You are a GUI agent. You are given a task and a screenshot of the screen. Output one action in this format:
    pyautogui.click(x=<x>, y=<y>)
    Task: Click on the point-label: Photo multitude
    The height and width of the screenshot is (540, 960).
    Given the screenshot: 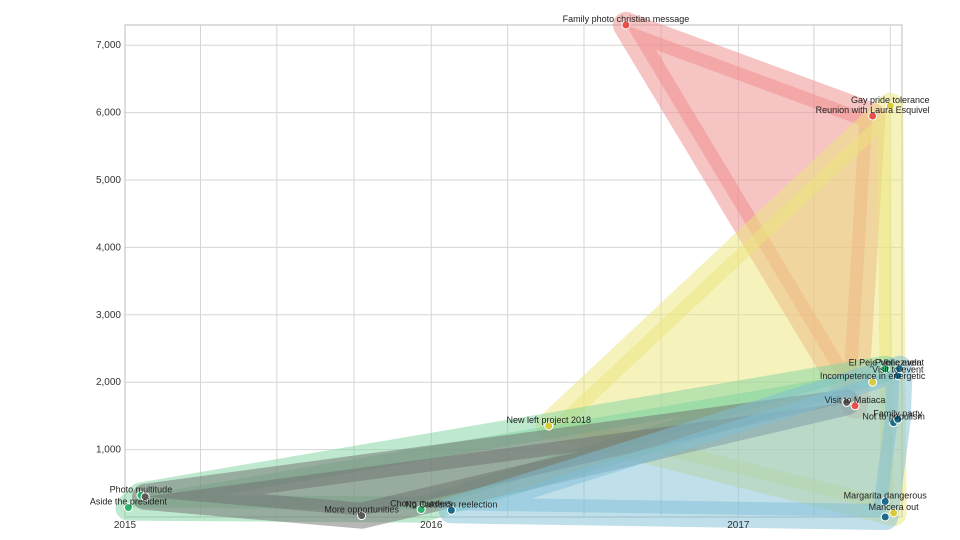 What is the action you would take?
    pyautogui.click(x=141, y=489)
    